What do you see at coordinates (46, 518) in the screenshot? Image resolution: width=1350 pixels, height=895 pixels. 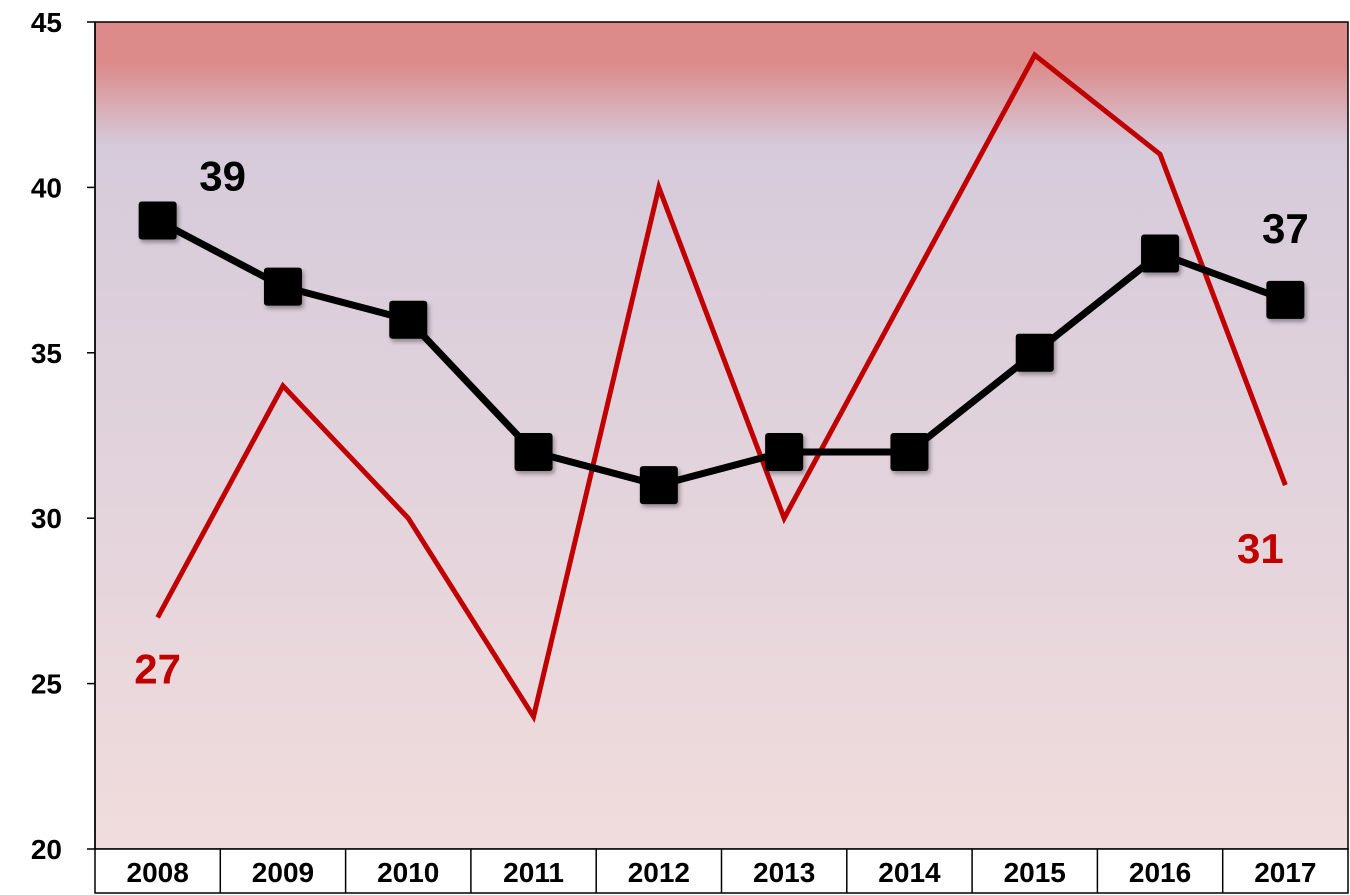 I see `y-tick-label: 30` at bounding box center [46, 518].